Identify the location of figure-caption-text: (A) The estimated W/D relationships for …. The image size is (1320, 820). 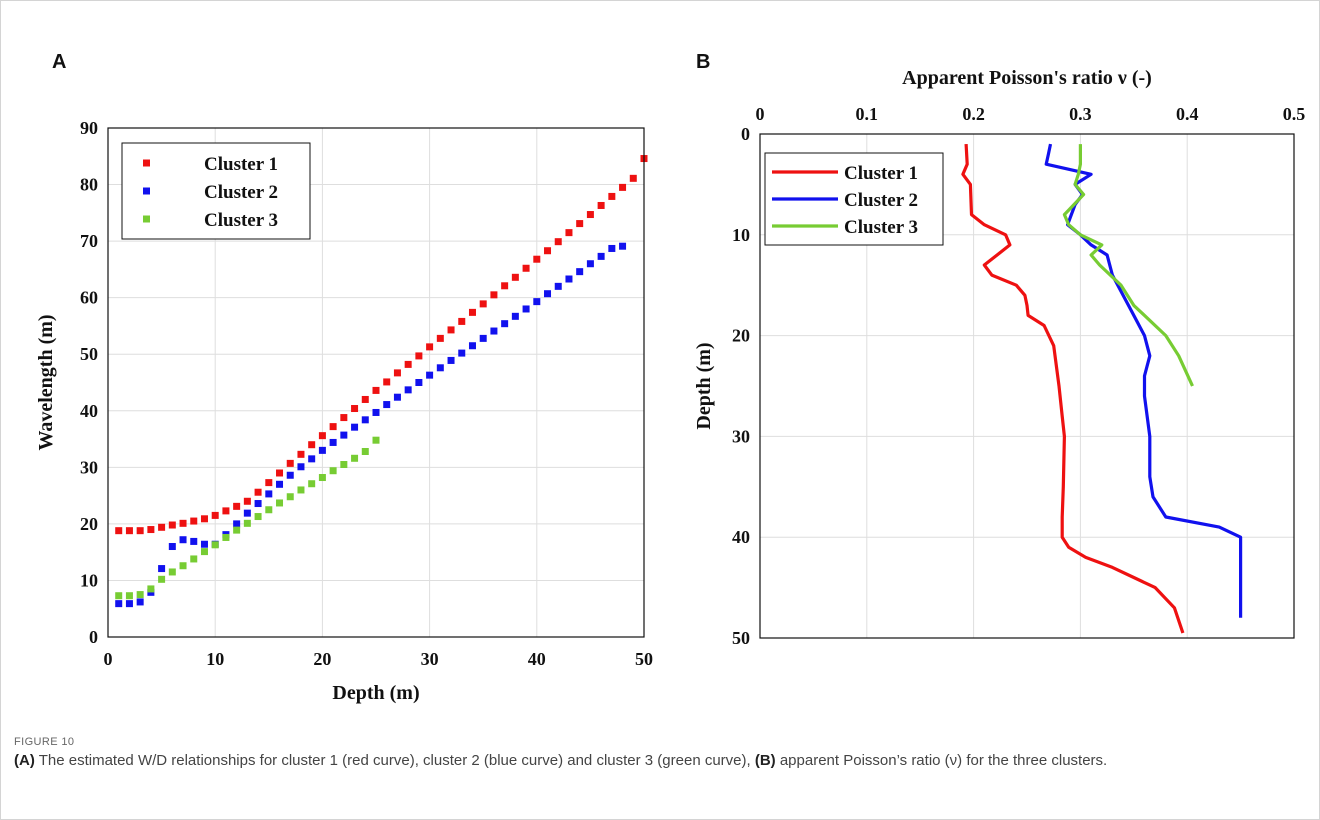
(560, 760).